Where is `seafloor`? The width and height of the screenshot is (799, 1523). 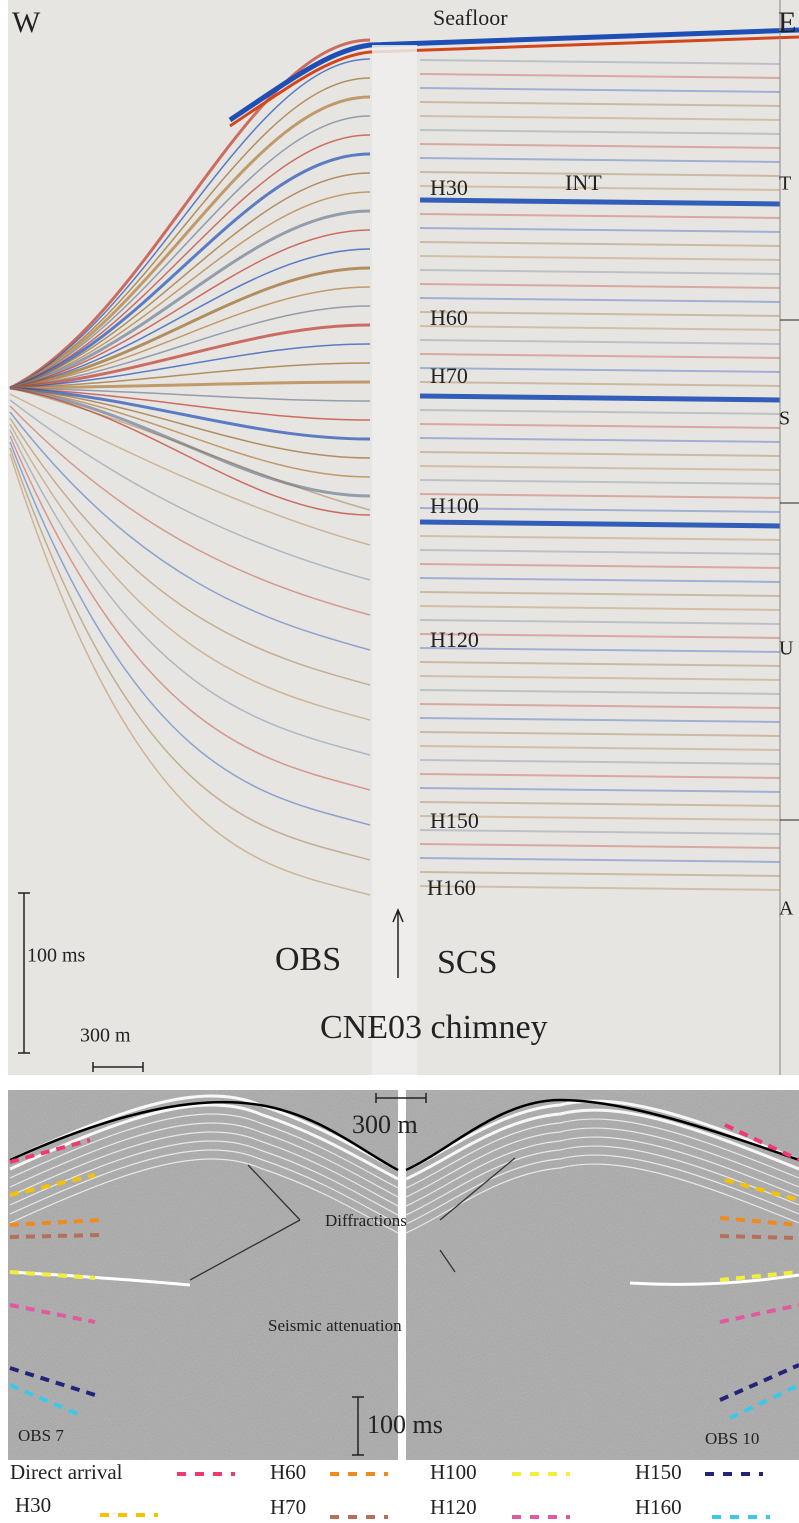 seafloor is located at coordinates (514, 81).